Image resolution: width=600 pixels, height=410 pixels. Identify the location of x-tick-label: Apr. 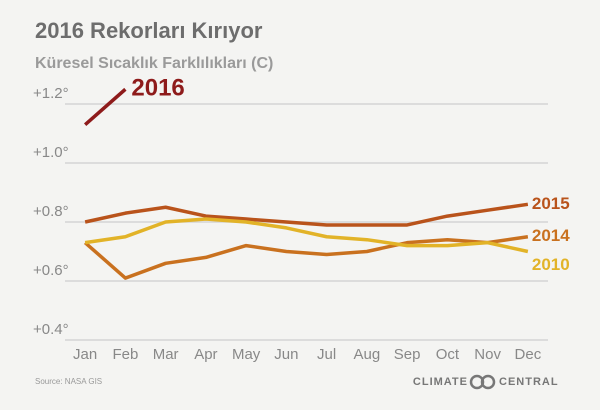
(205, 354).